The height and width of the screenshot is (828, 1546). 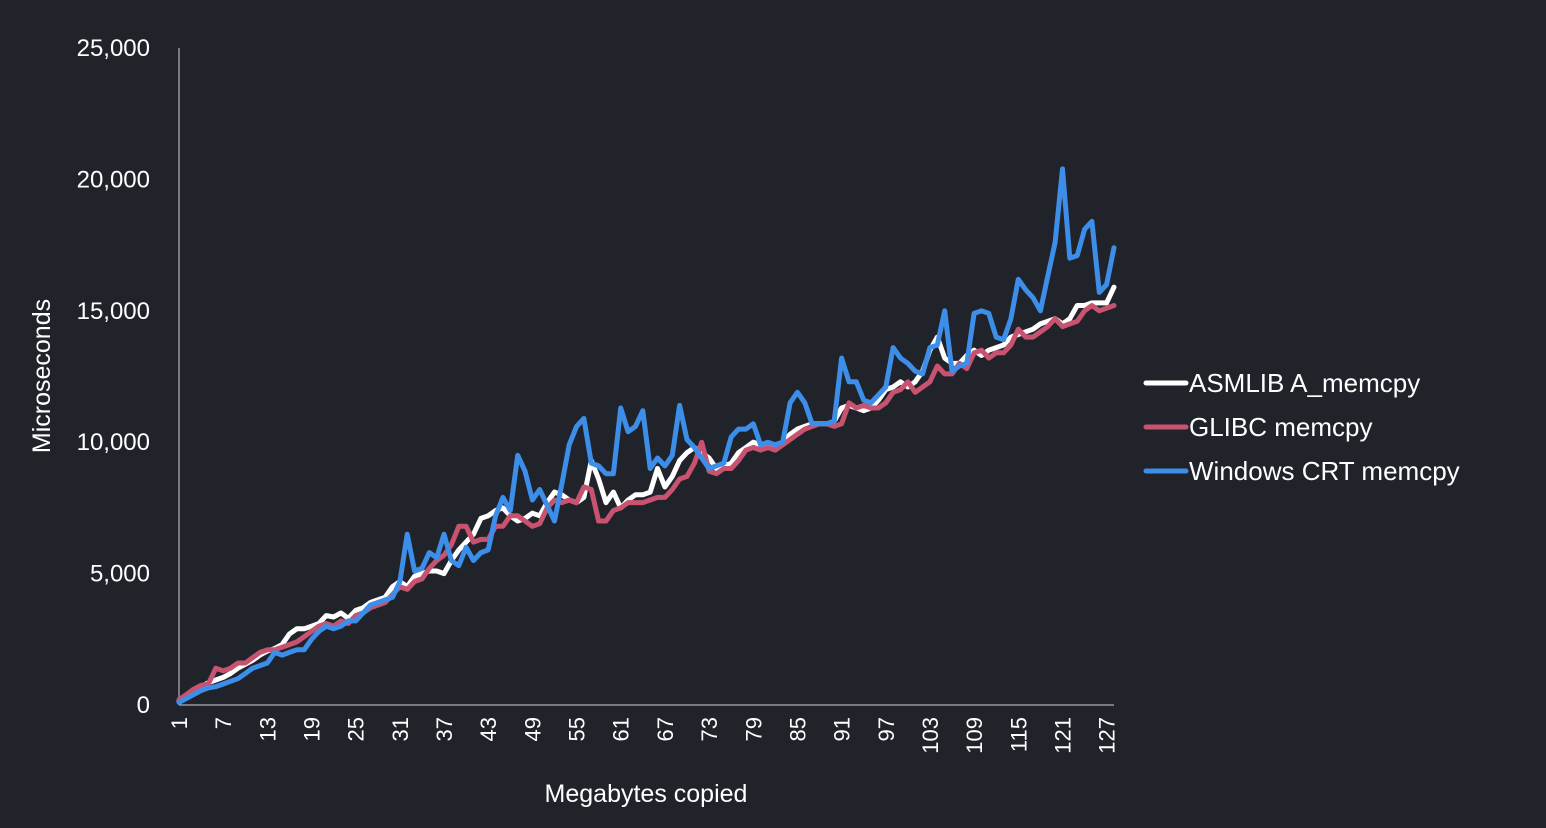 I want to click on x-tick-label: 25, so click(x=356, y=729).